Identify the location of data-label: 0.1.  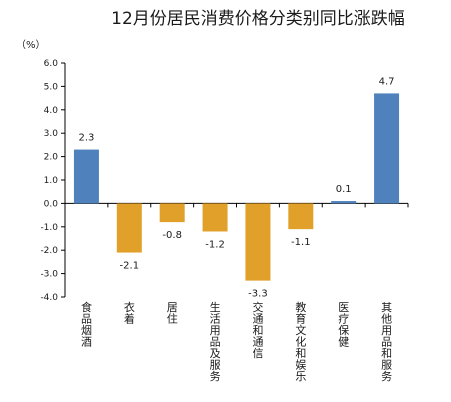
(344, 189).